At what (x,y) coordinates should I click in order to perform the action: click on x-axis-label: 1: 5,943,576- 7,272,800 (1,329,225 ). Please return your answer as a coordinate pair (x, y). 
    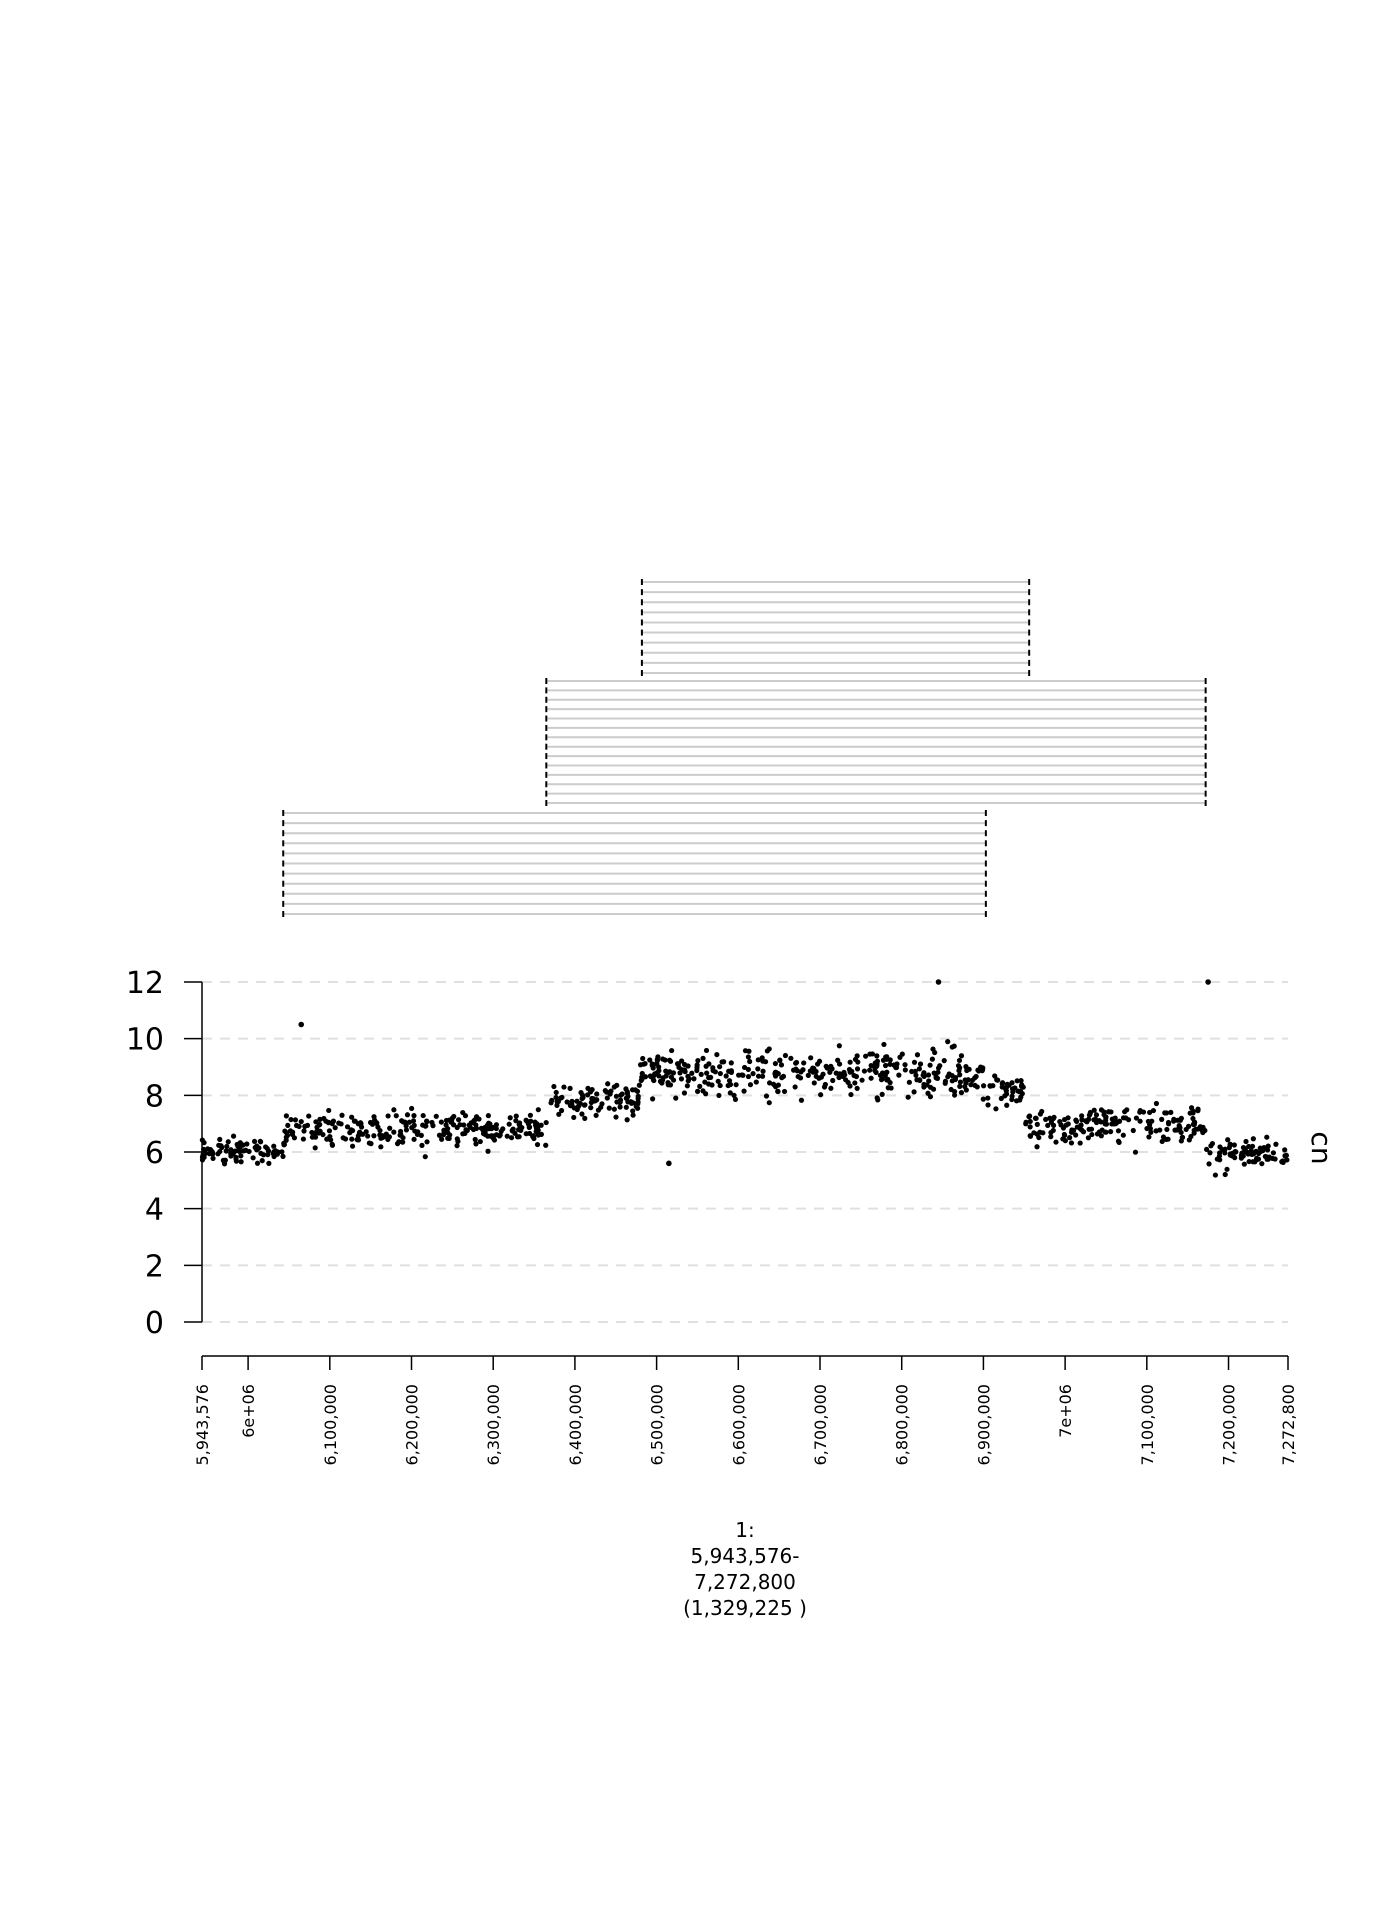
    Looking at the image, I should click on (745, 1569).